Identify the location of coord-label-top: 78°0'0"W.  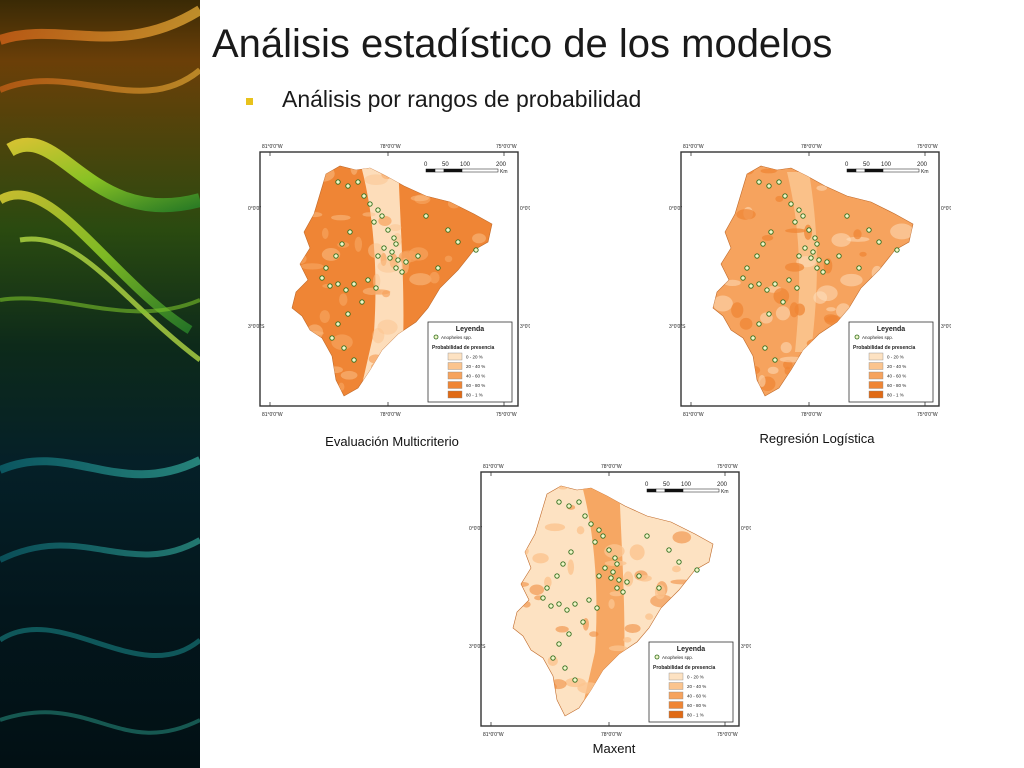
(390, 147).